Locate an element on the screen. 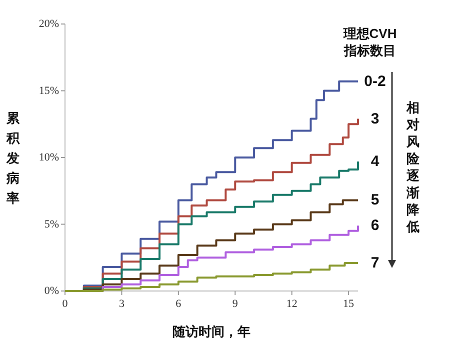 This screenshot has width=454, height=350. series-label: 3 is located at coordinates (375, 119).